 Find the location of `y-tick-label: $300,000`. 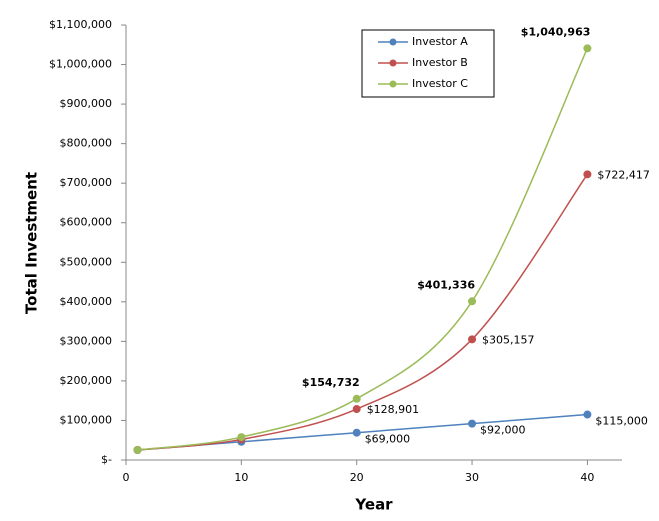

y-tick-label: $300,000 is located at coordinates (86, 340).